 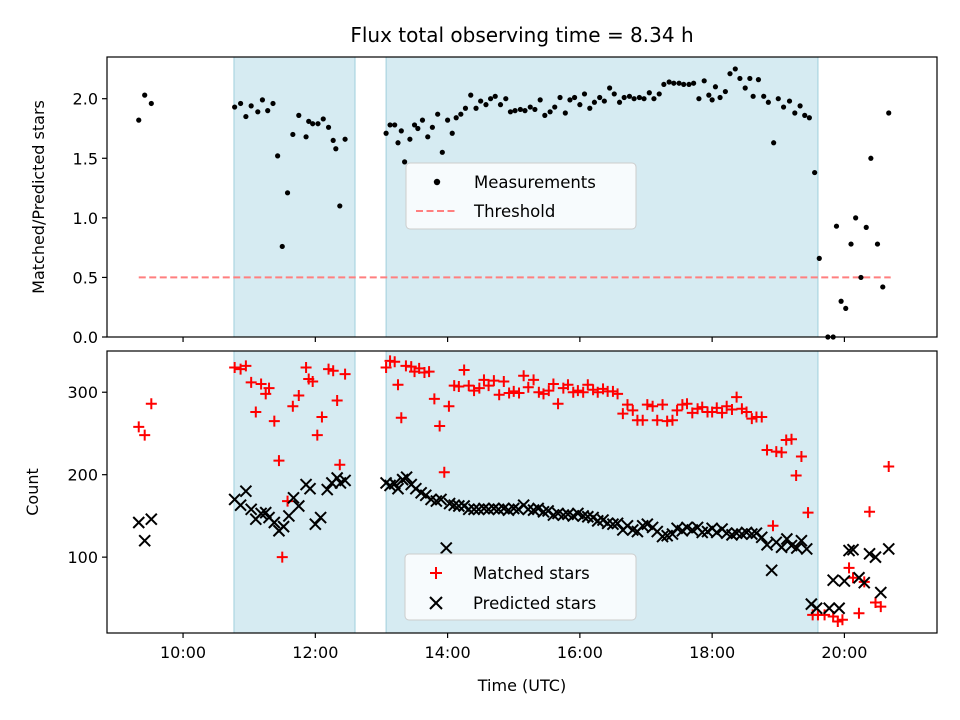 I want to click on chart-title: Flux total observing time = 8.34 h, so click(x=521, y=35).